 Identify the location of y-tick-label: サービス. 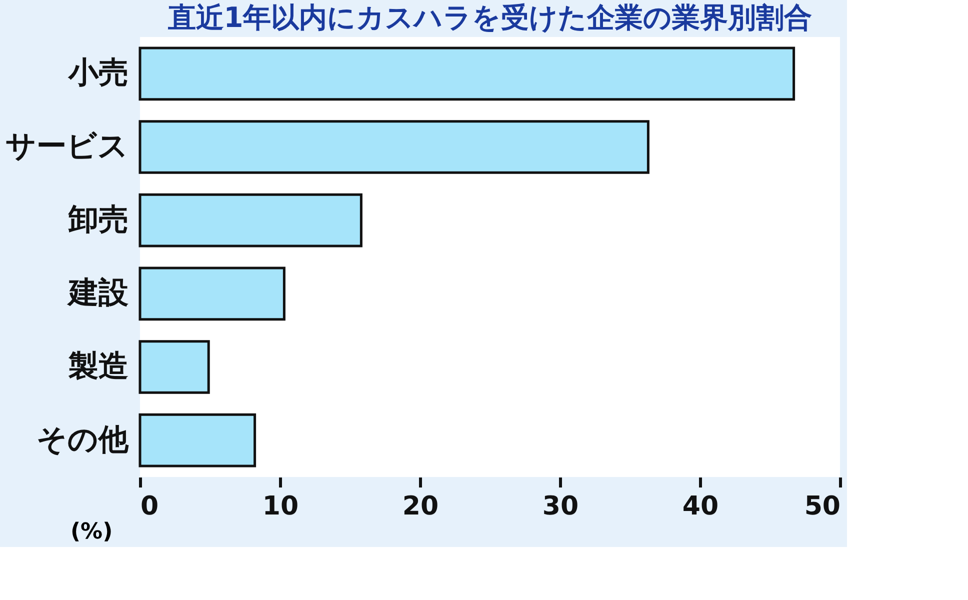
(67, 146).